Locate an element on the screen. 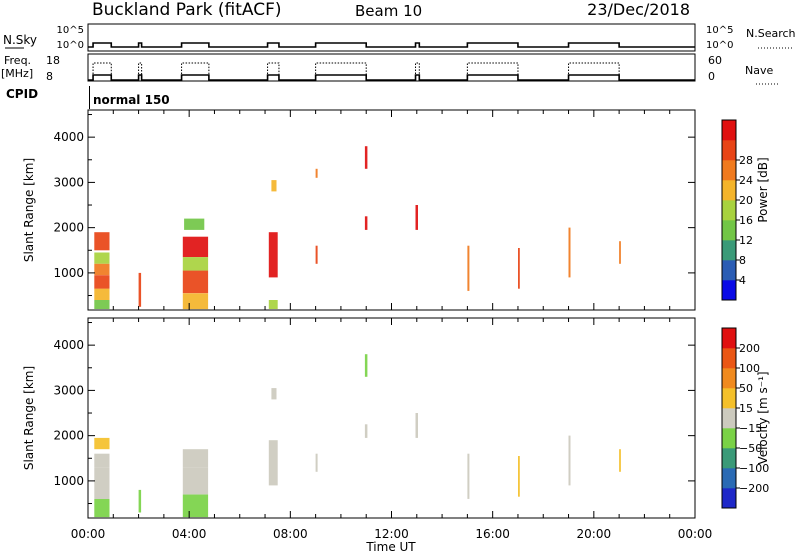 The height and width of the screenshot is (558, 800). freq-label: Freq. is located at coordinates (17, 60).